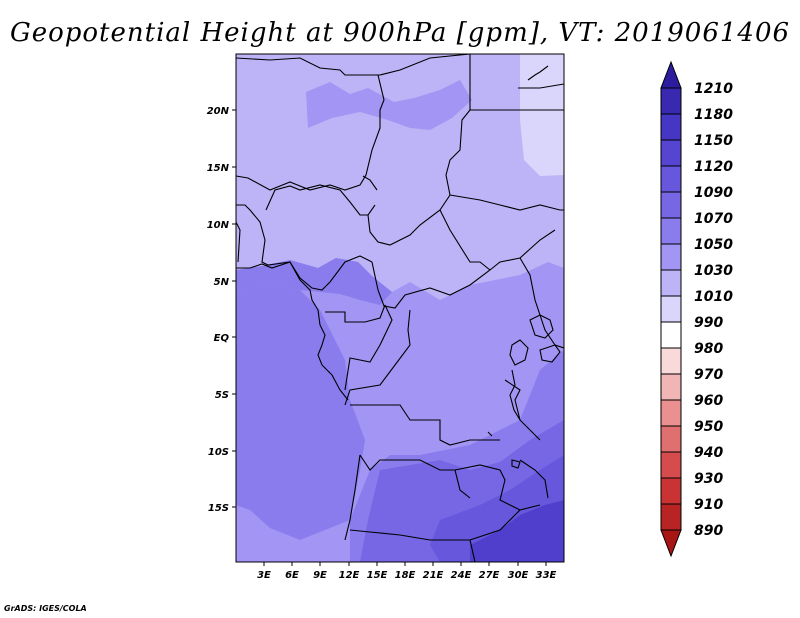 The image size is (800, 618). I want to click on colorbar-label: 910, so click(708, 505).